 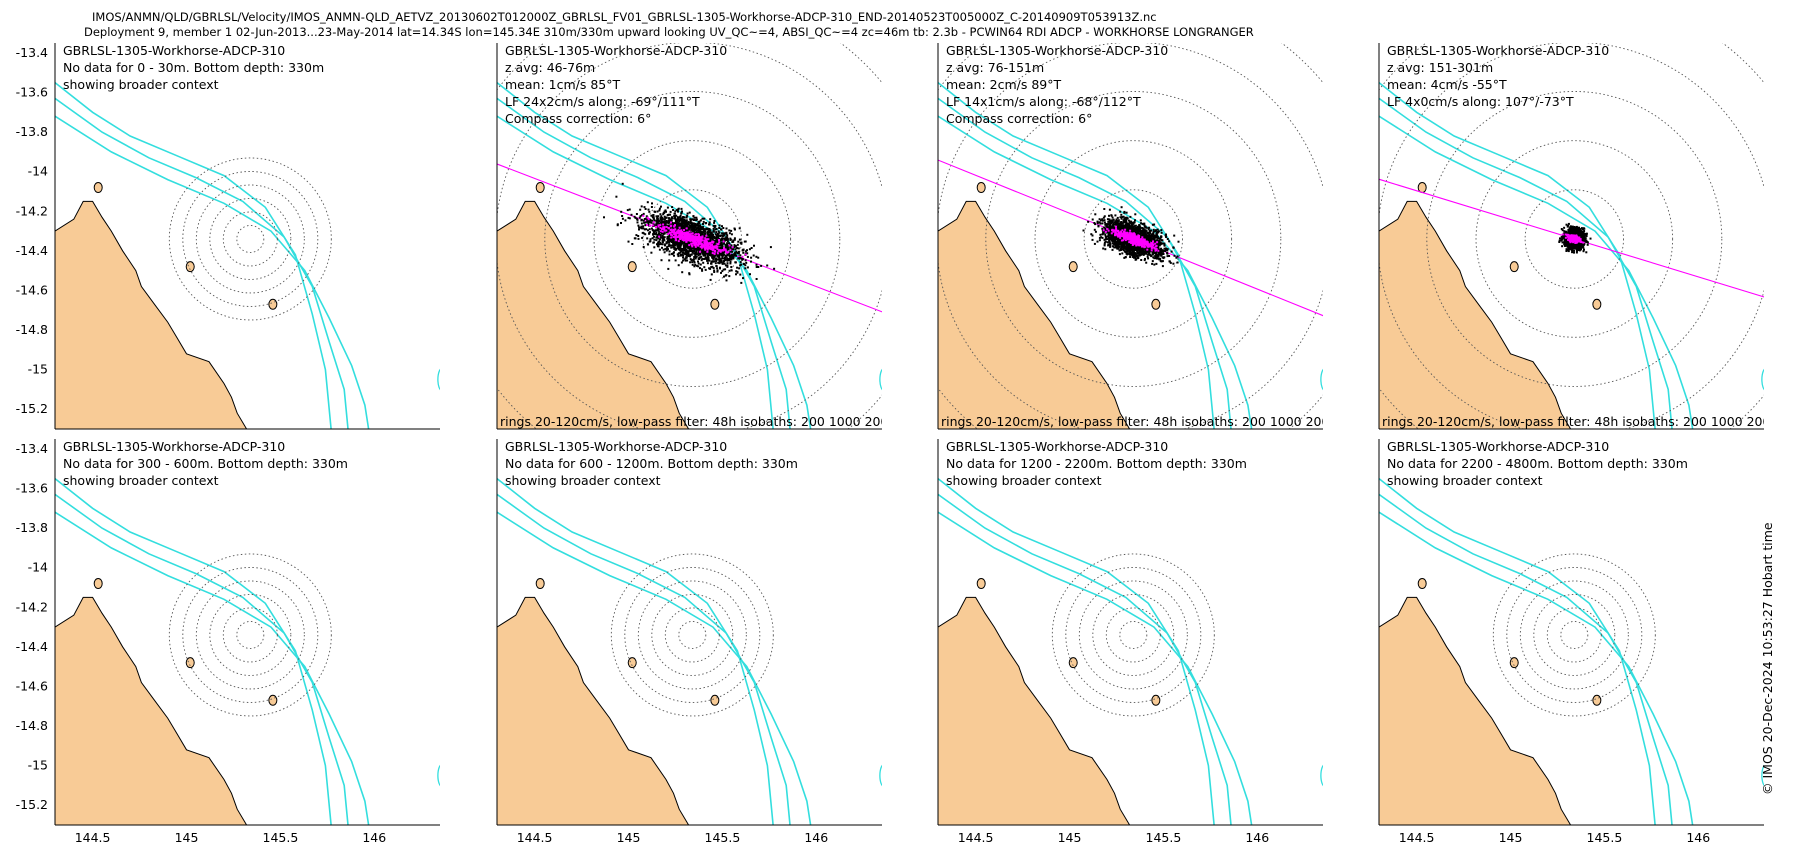 What do you see at coordinates (635, 255) in the screenshot?
I see `isobath-line` at bounding box center [635, 255].